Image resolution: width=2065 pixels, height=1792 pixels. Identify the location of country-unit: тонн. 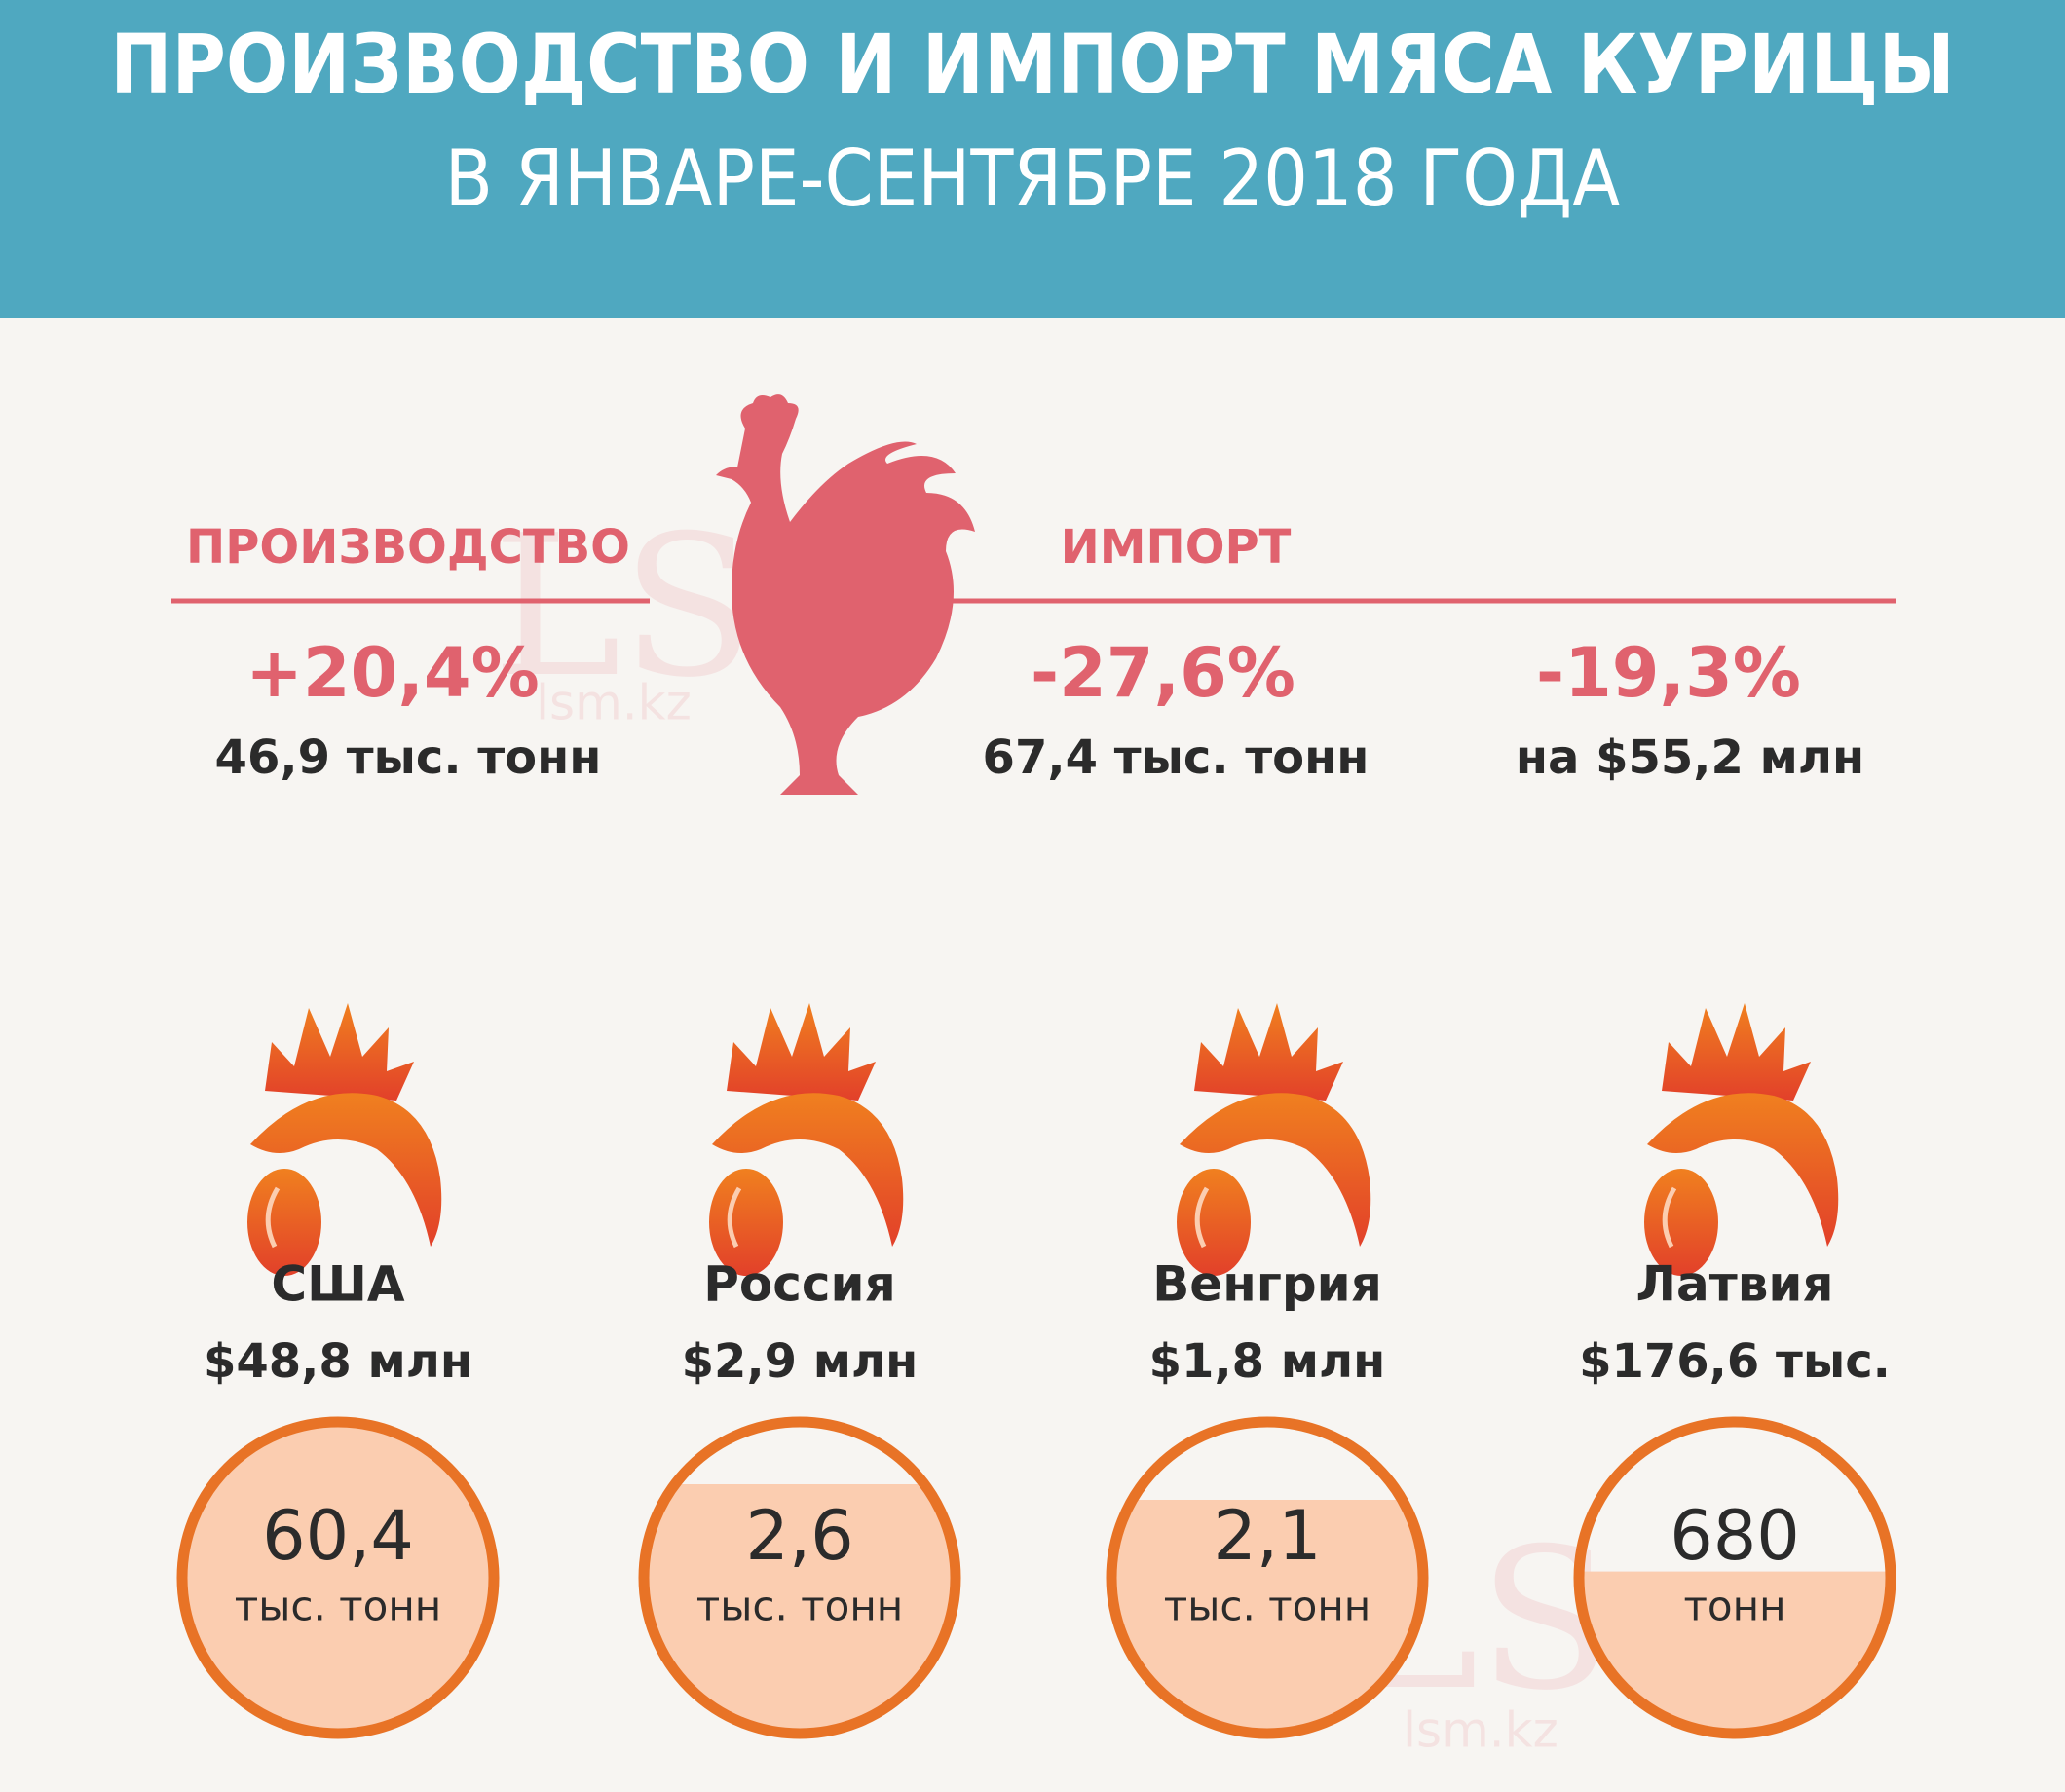
(1734, 1606).